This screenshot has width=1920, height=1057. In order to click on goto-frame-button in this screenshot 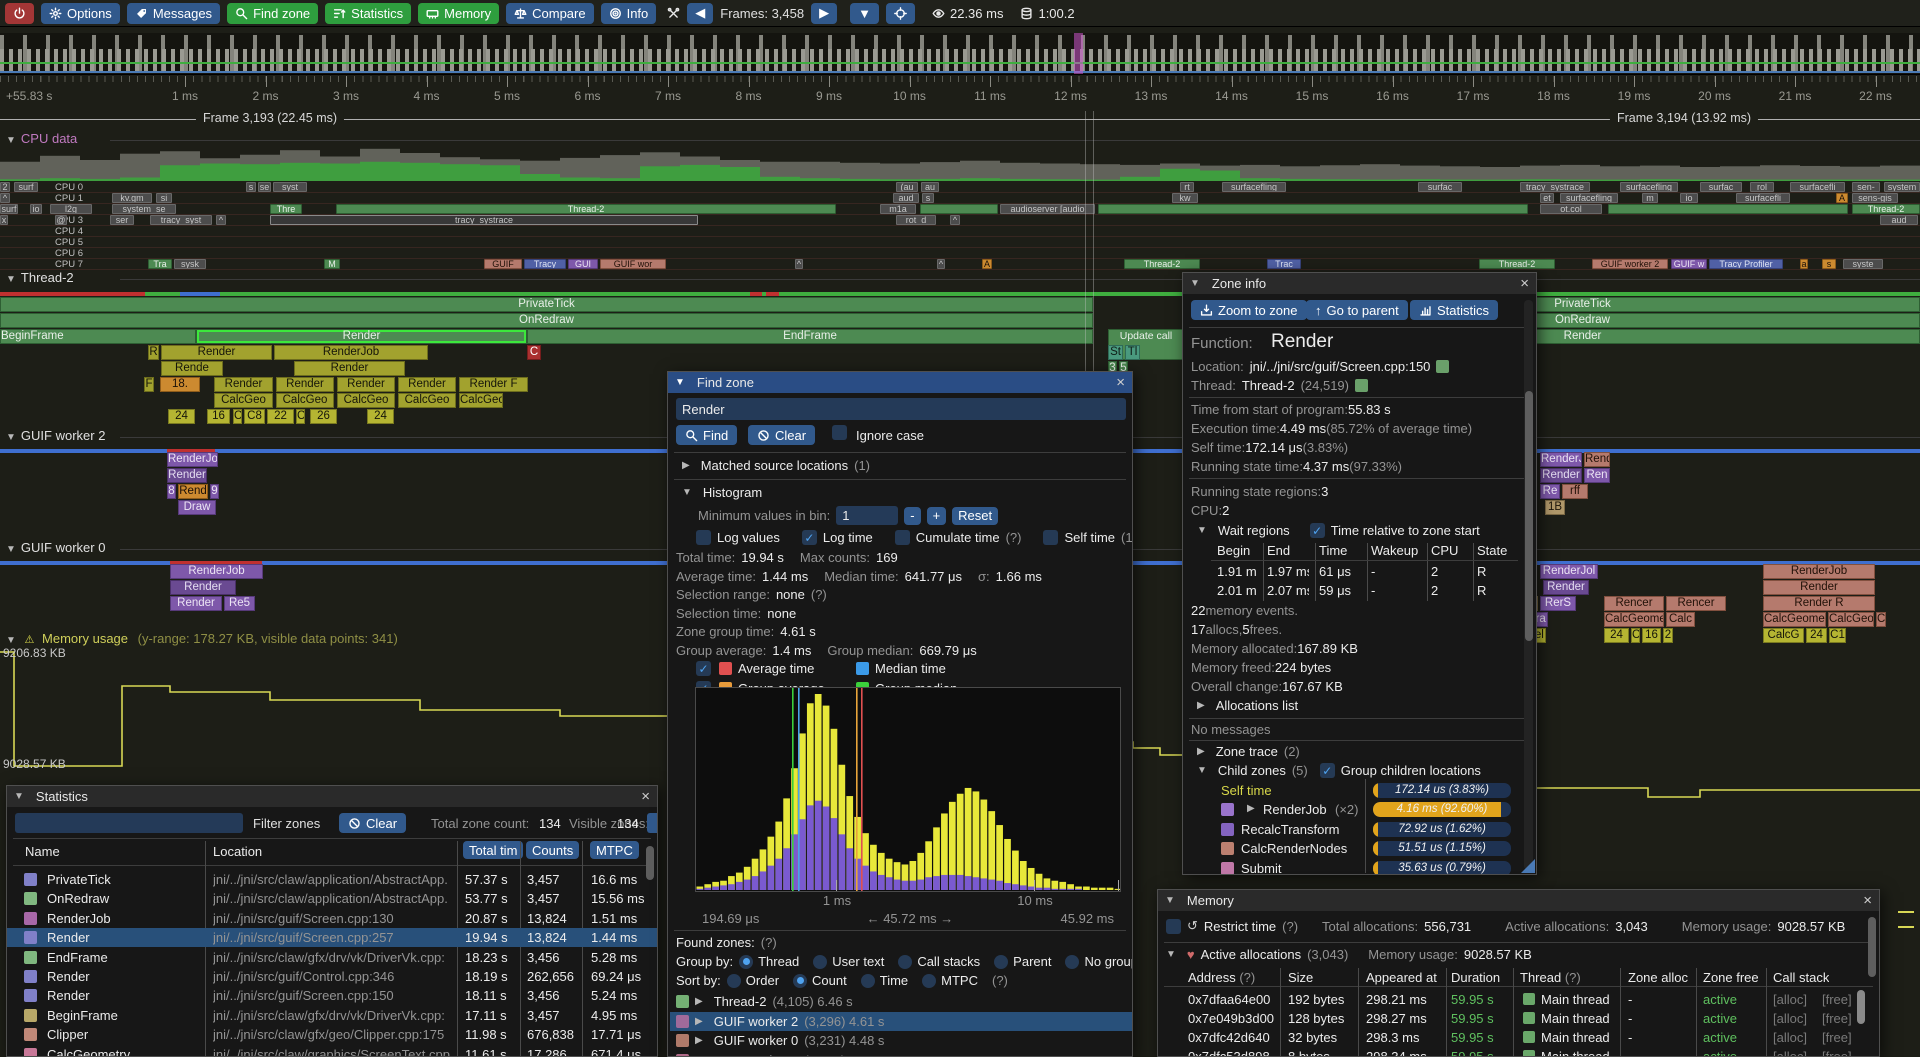, I will do `click(900, 13)`.